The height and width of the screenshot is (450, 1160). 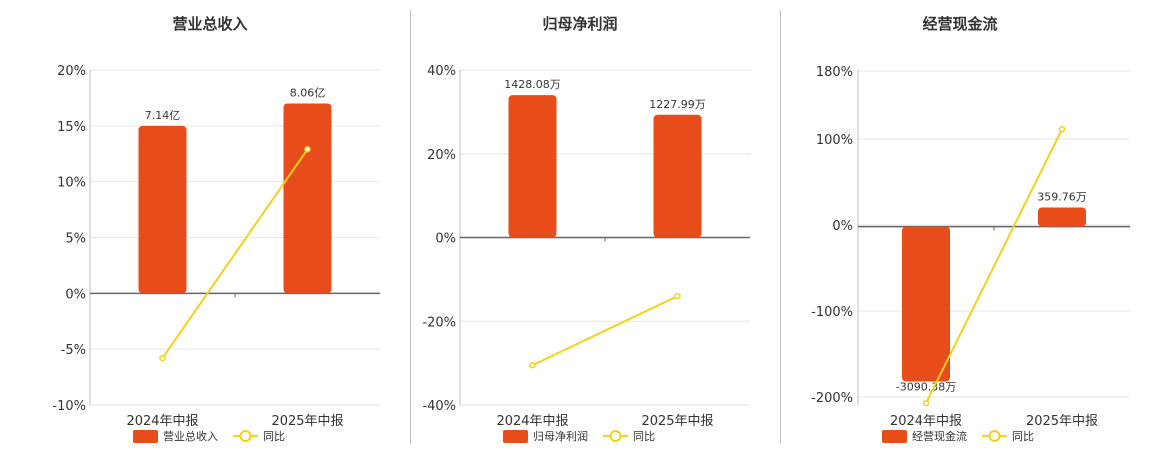 What do you see at coordinates (69, 406) in the screenshot?
I see `y-tick-label: -10%` at bounding box center [69, 406].